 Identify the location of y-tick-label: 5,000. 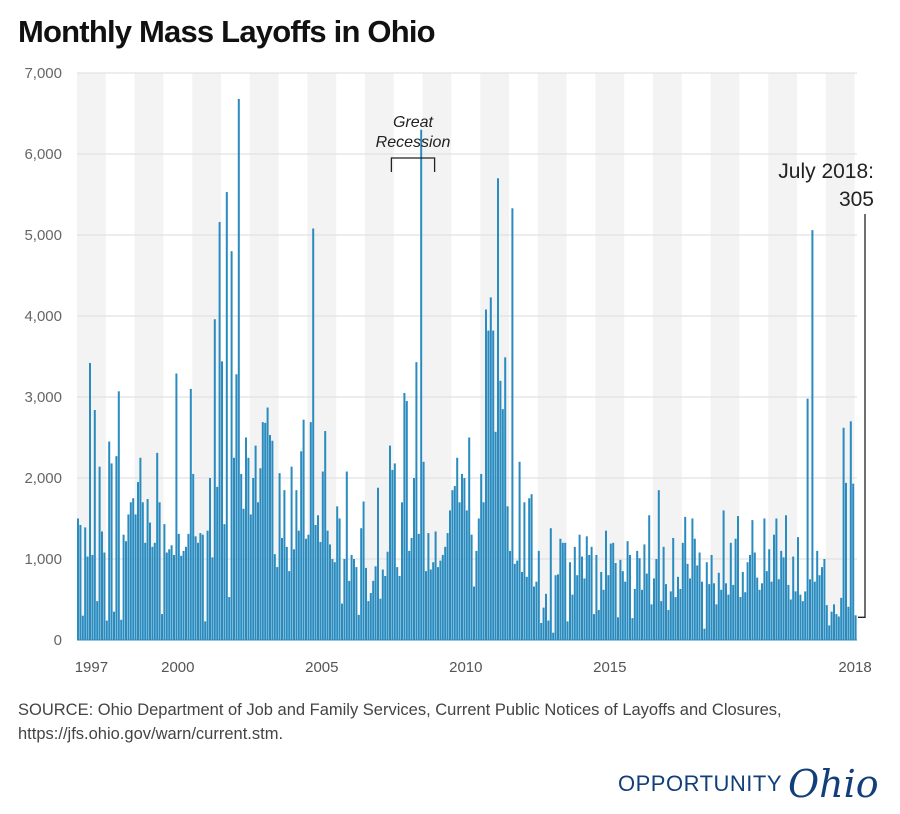
(43, 235).